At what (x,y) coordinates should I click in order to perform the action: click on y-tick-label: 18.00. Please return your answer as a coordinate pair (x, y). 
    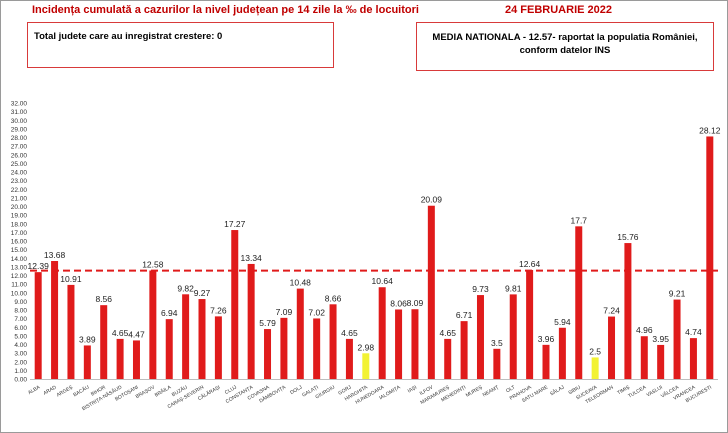
    Looking at the image, I should click on (19, 224).